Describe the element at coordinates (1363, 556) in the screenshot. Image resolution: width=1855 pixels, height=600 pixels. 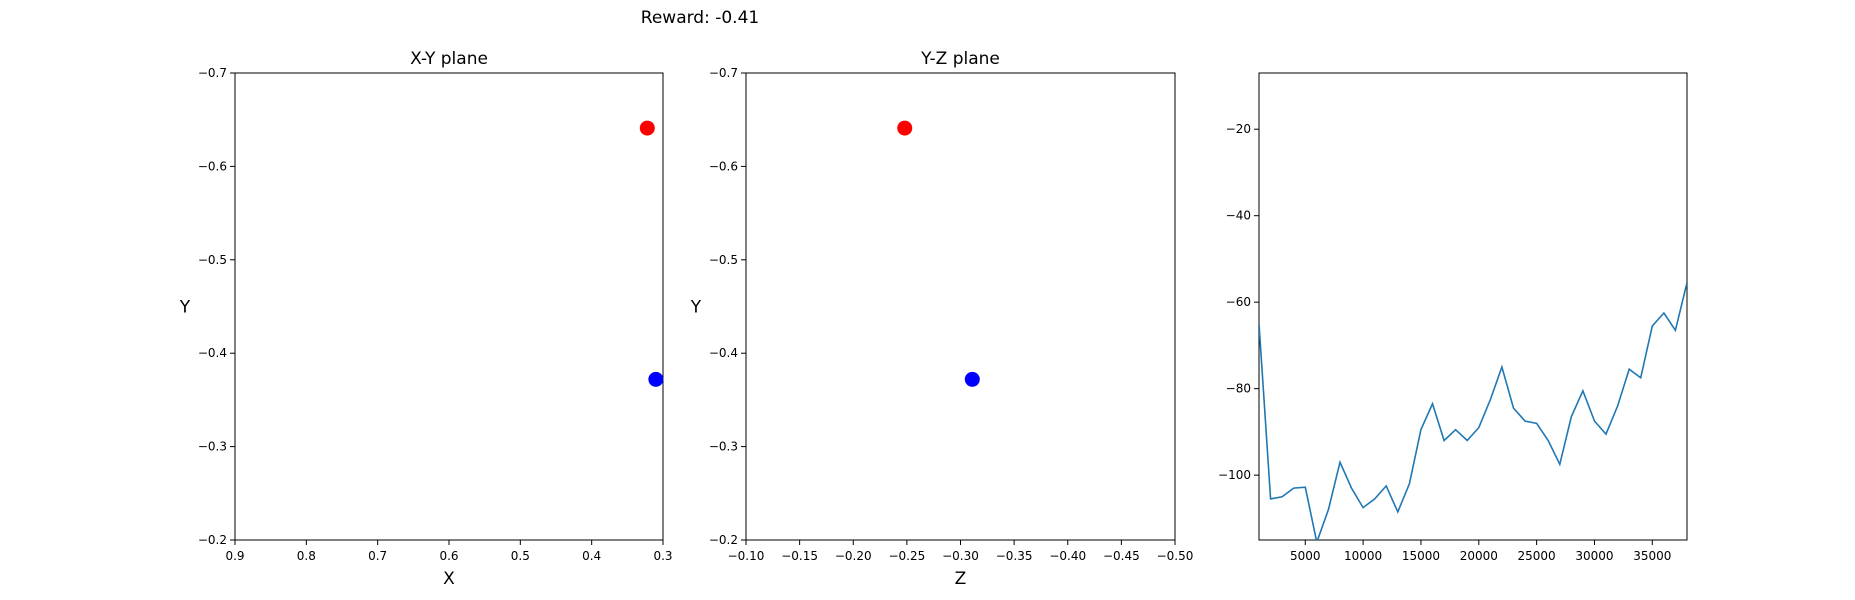
I see `x-tick-label: 10000` at that location.